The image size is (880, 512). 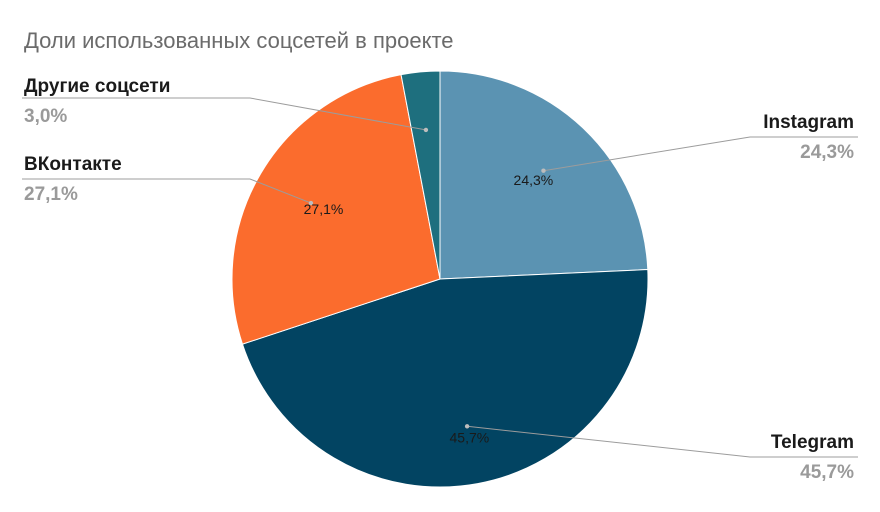 What do you see at coordinates (470, 437) in the screenshot?
I see `slice-label-telegram: 45,7%` at bounding box center [470, 437].